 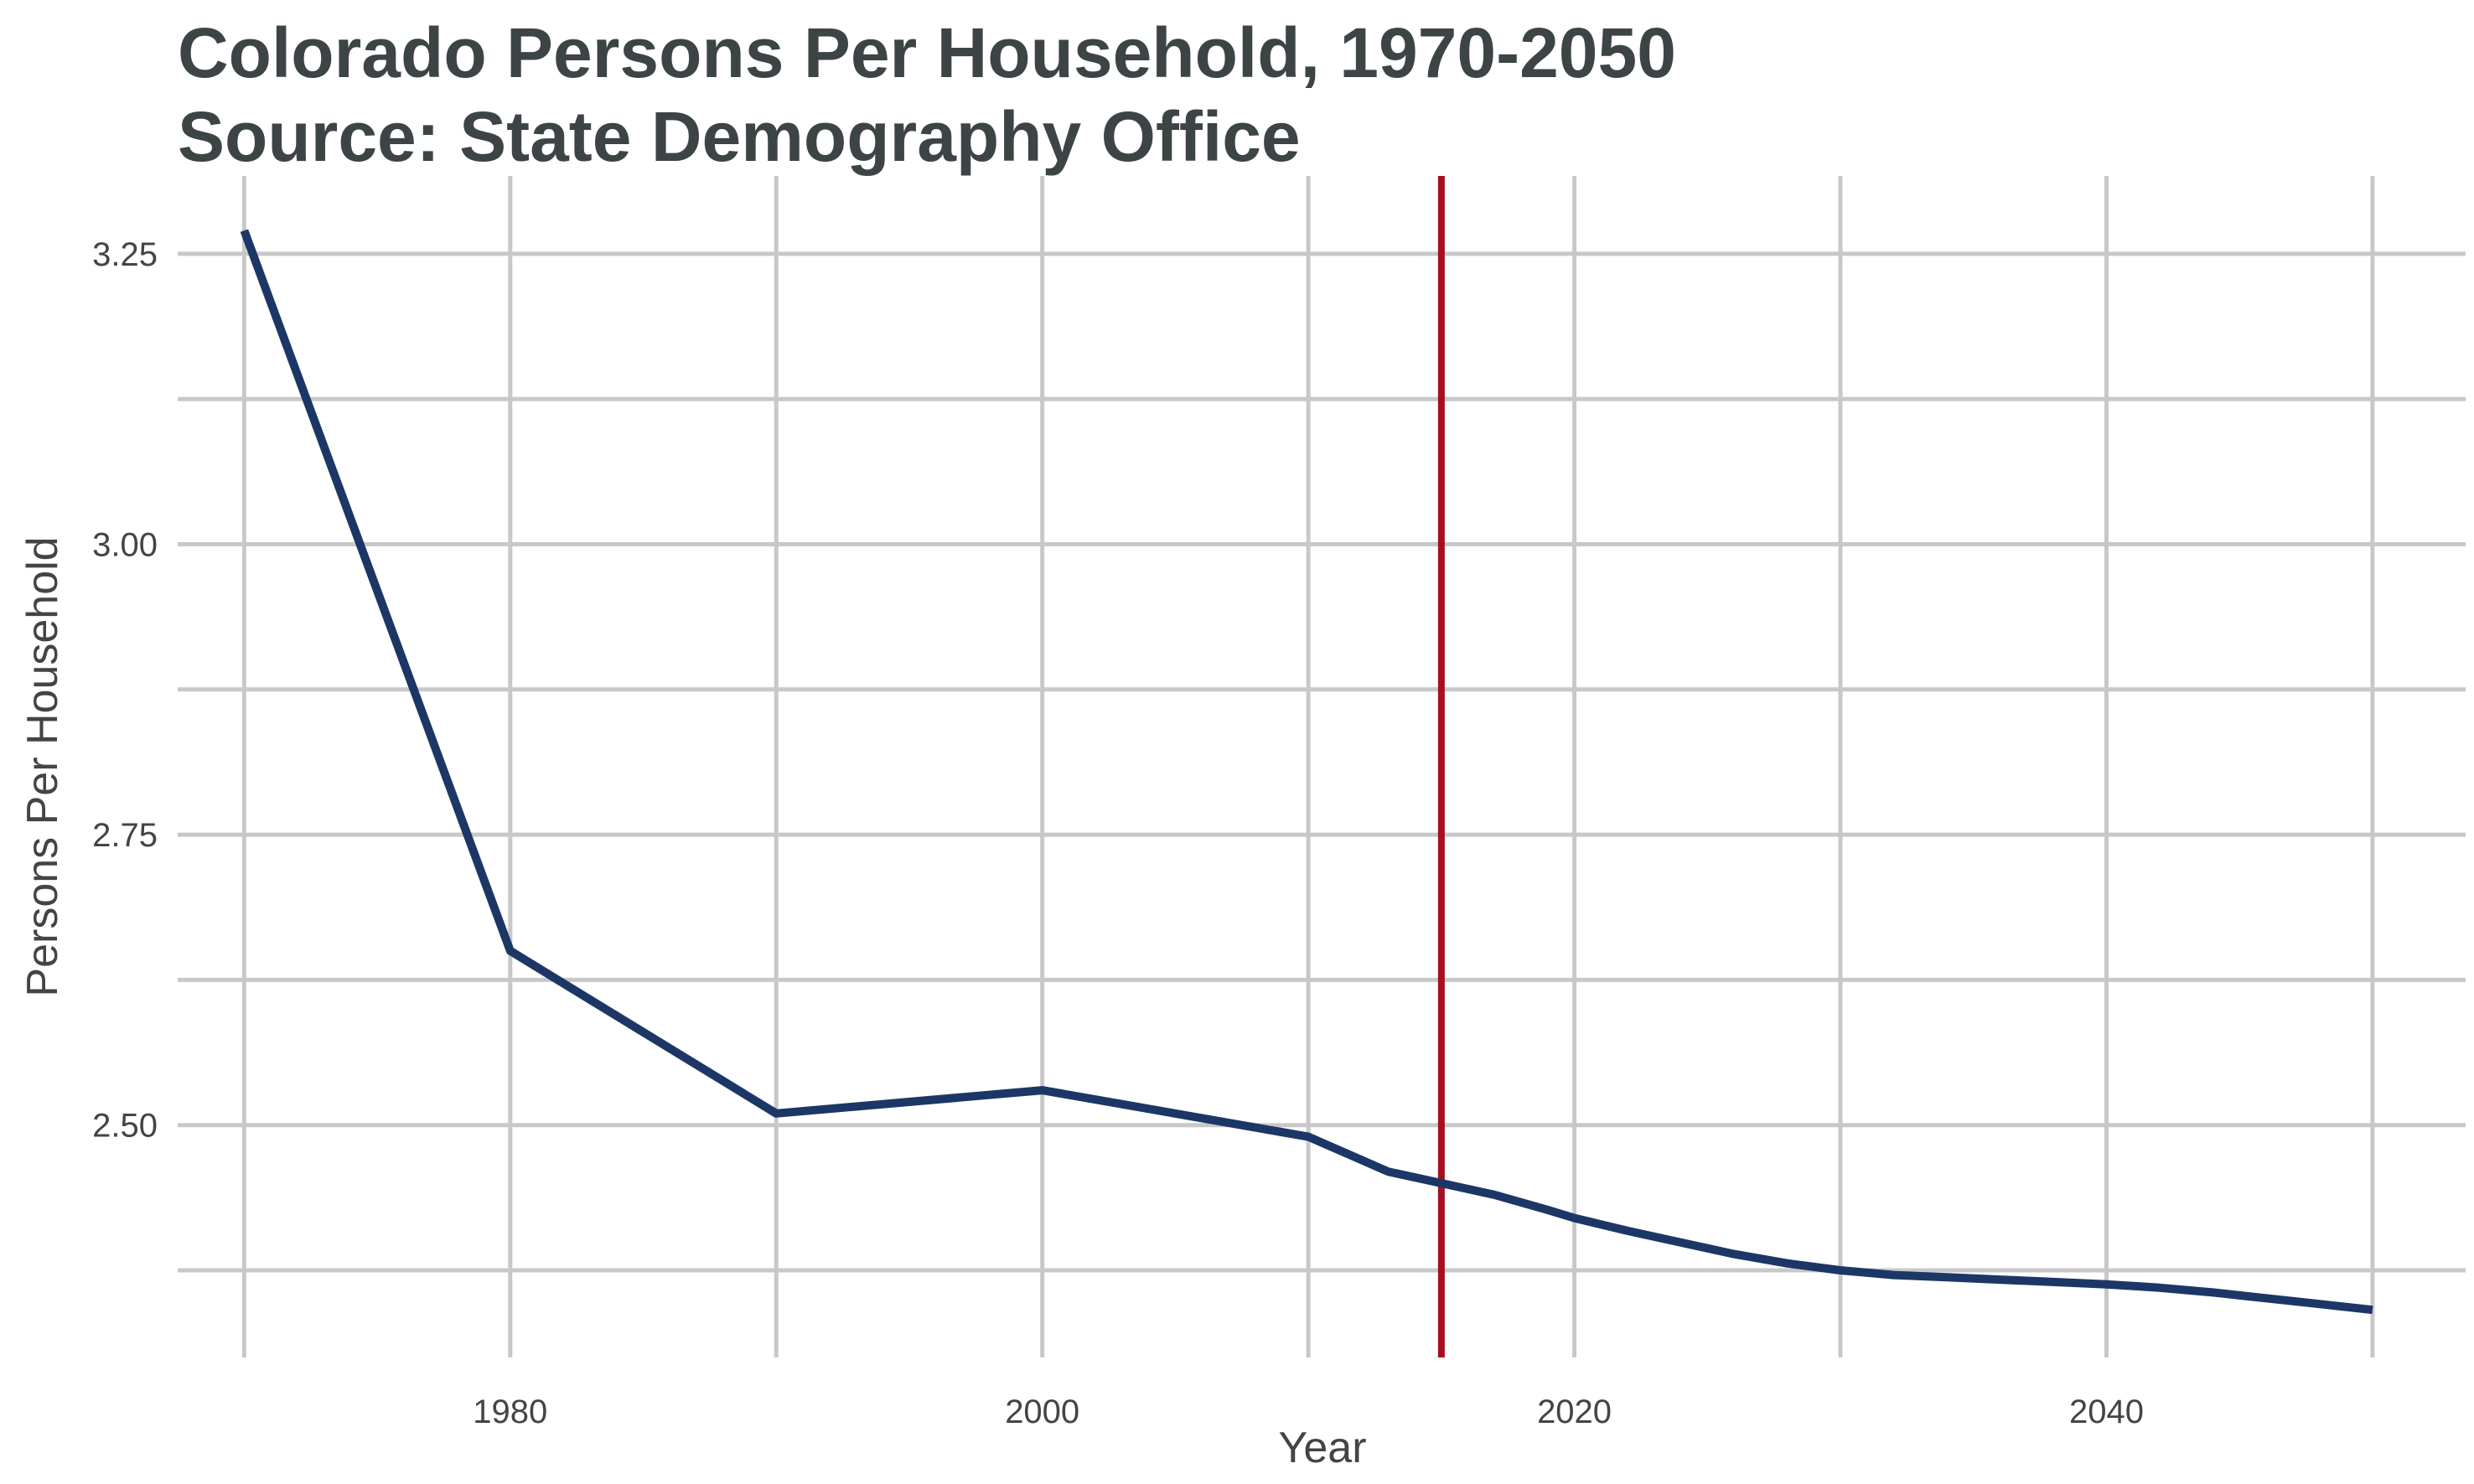 I want to click on x-tick-label: 2040, so click(x=2107, y=1412).